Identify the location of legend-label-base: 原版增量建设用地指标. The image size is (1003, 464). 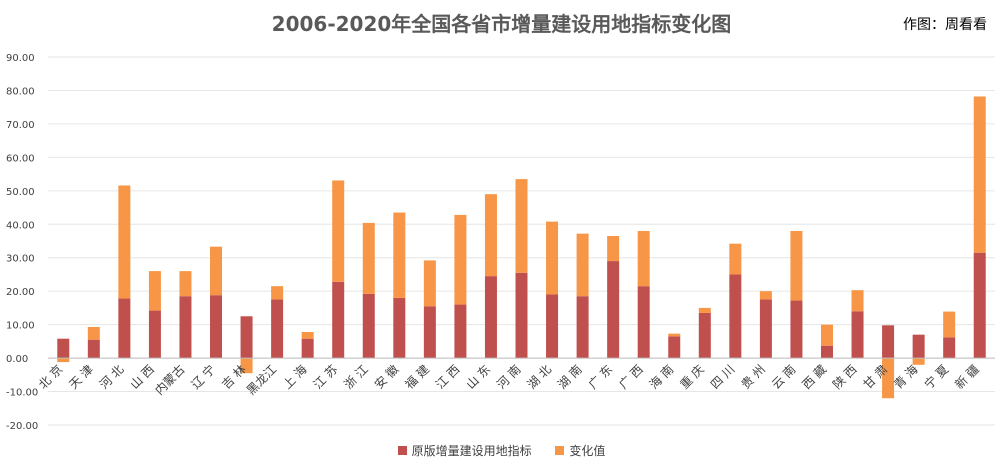
(471, 451).